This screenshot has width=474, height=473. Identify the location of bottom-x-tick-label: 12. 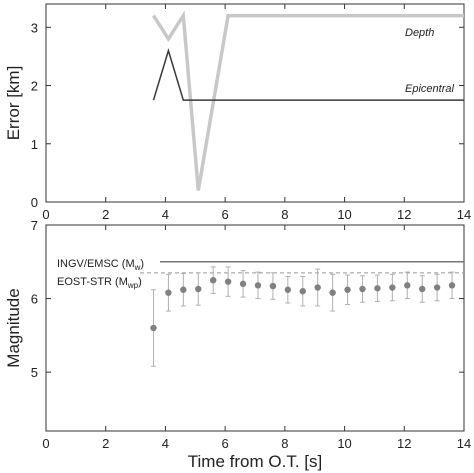
(404, 443).